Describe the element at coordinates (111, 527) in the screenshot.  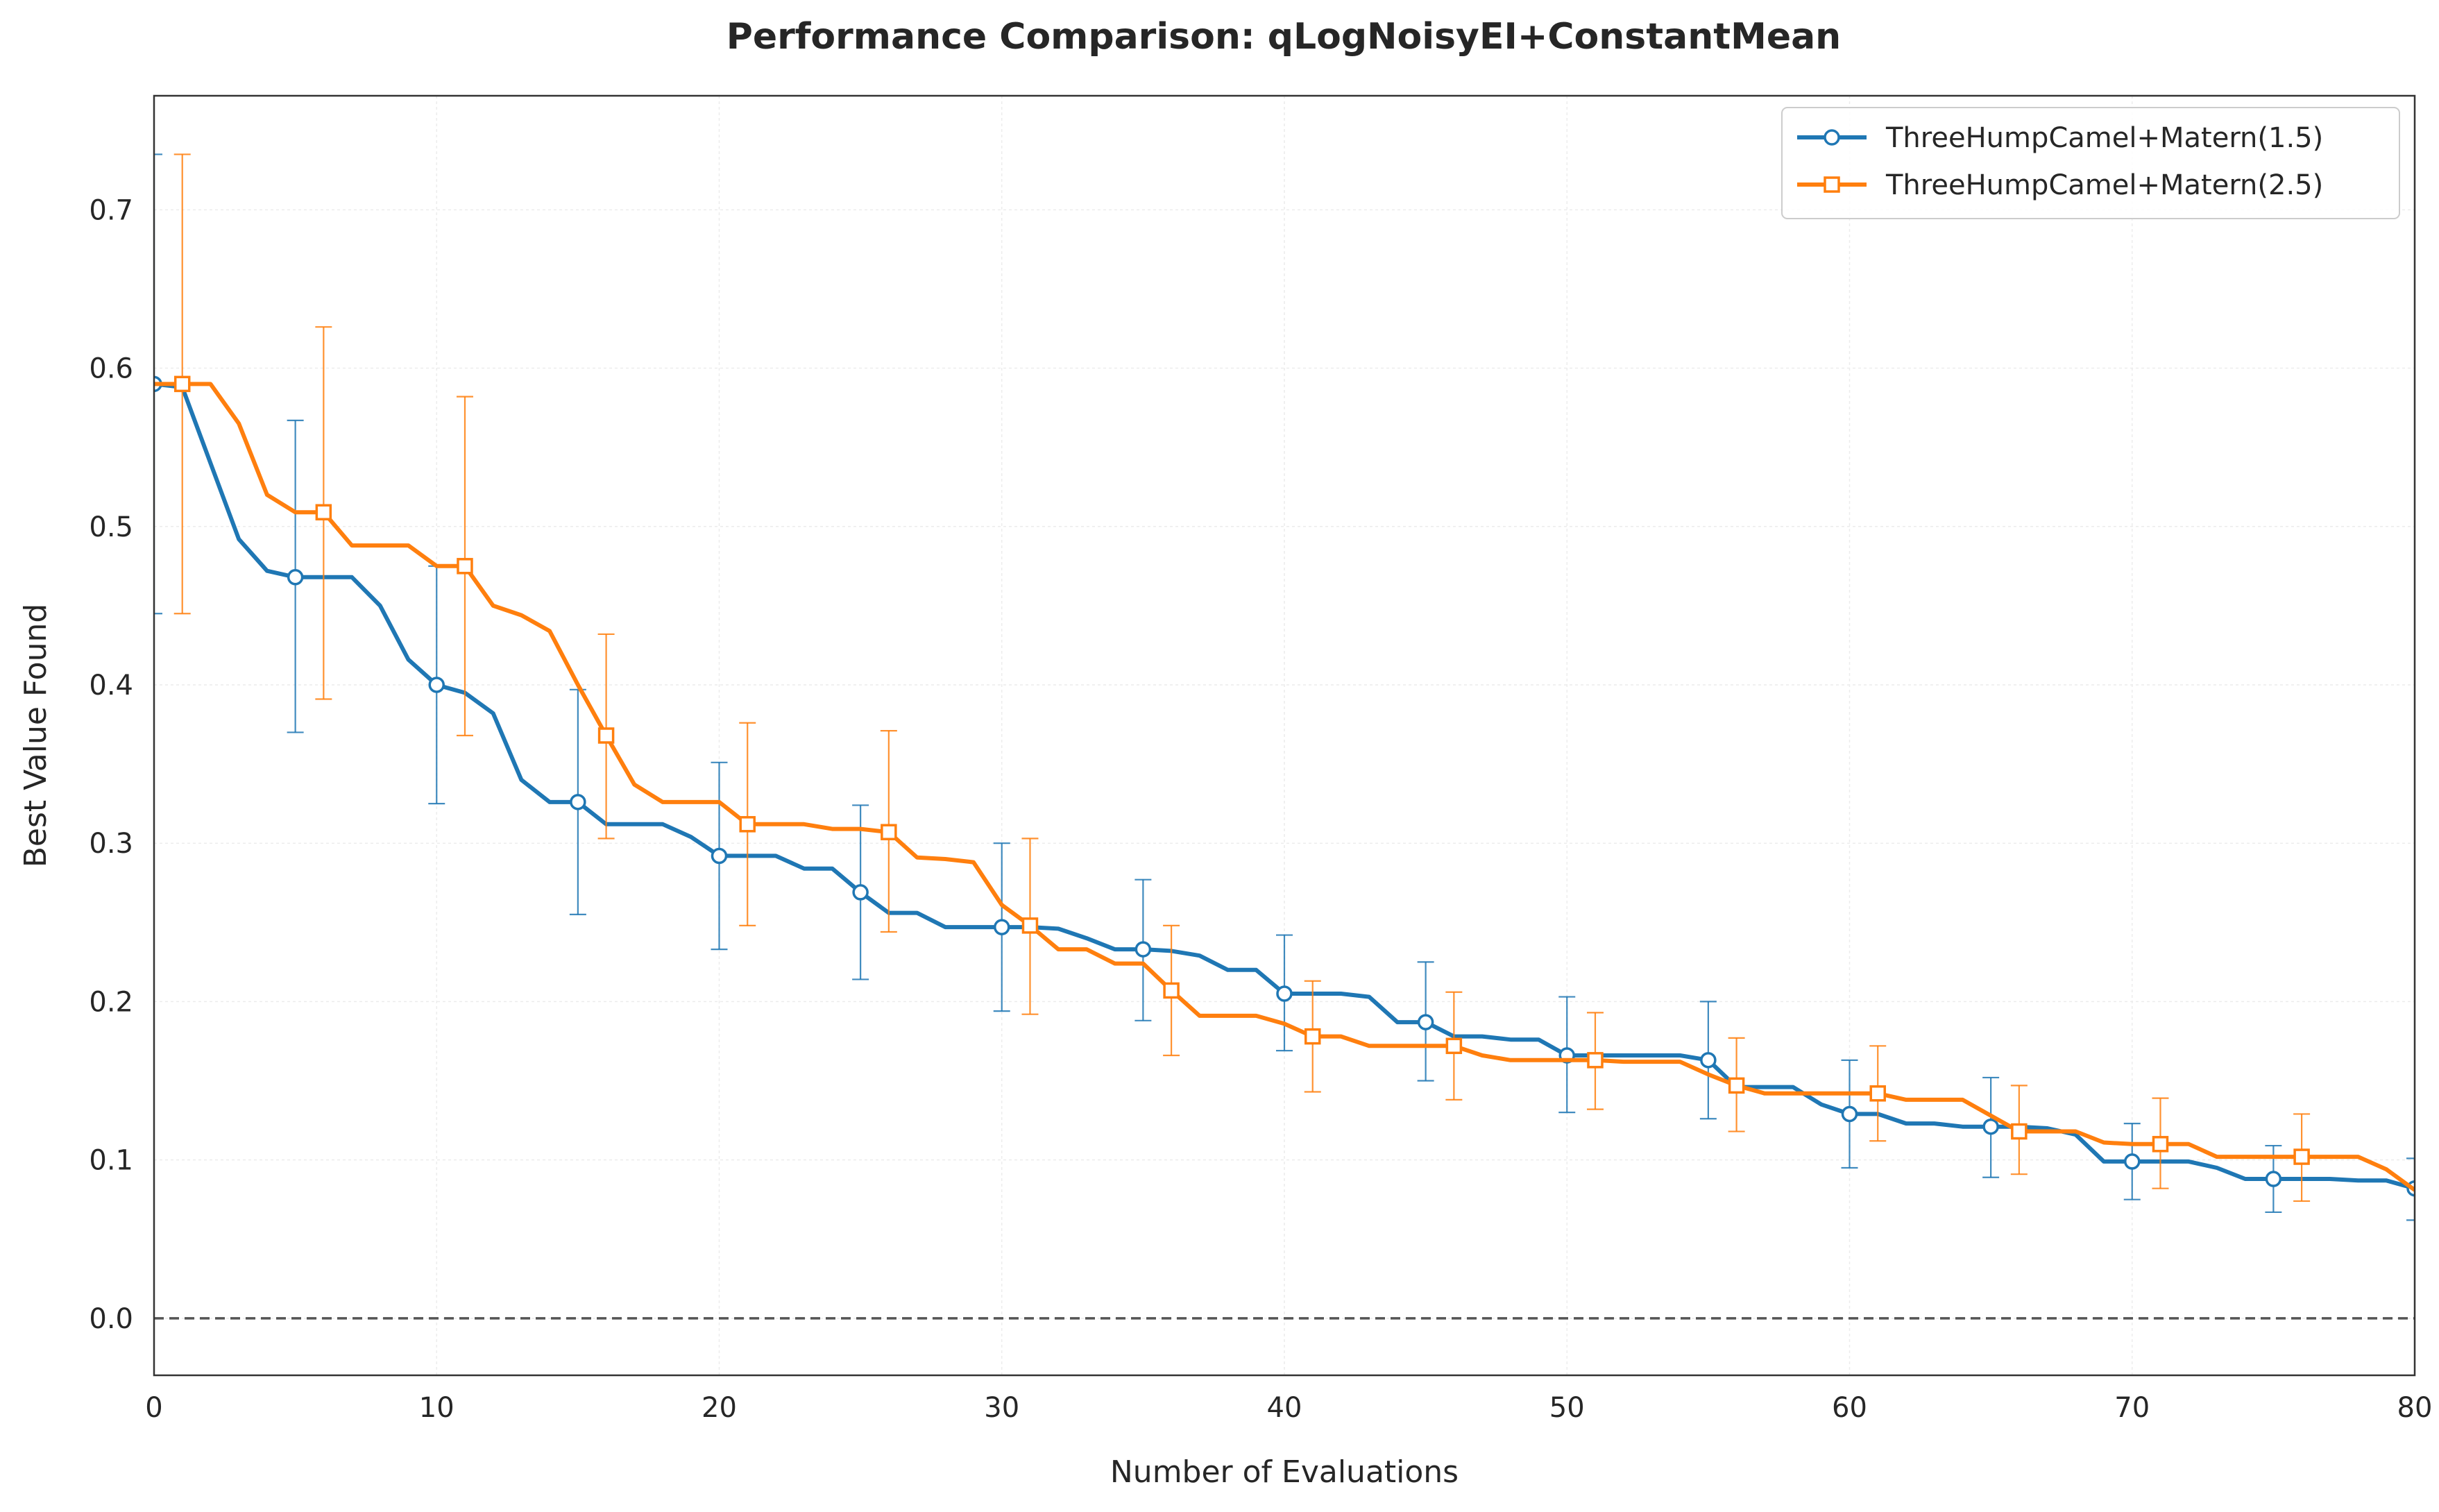
I see `y-tick-label: 0.5` at that location.